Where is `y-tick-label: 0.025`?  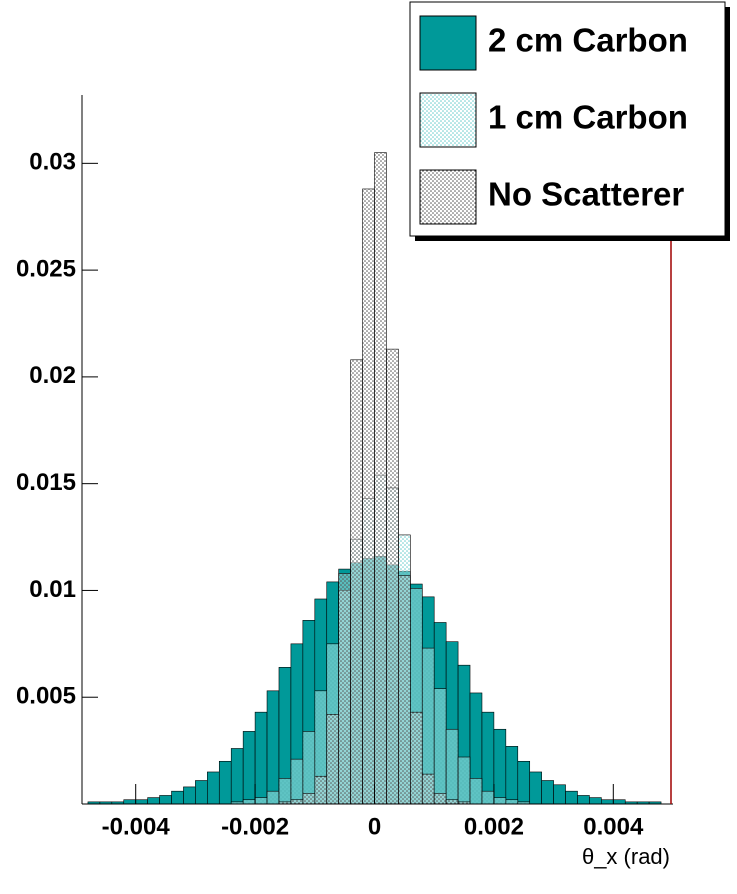 y-tick-label: 0.025 is located at coordinates (46, 268).